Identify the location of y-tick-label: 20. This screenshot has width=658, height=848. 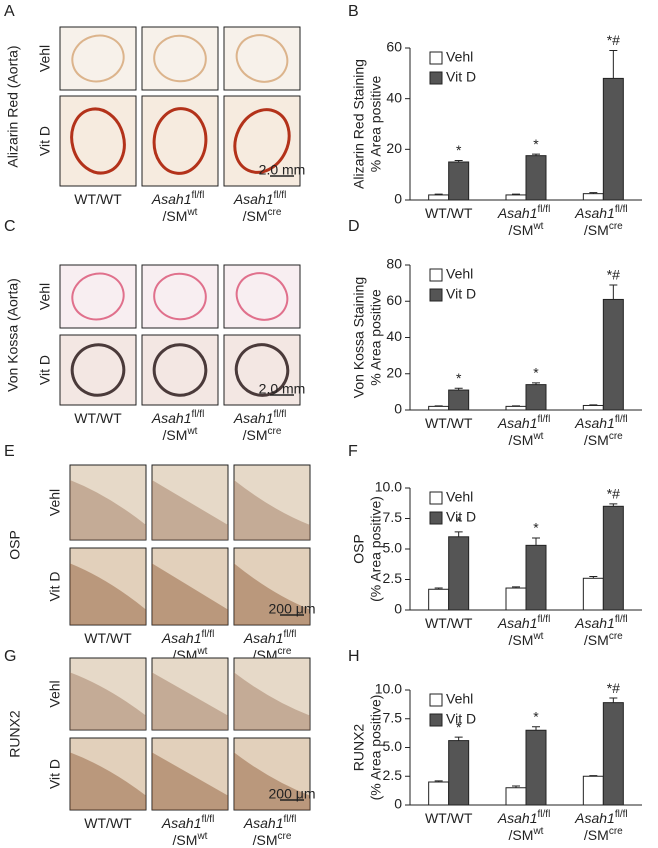
(394, 148).